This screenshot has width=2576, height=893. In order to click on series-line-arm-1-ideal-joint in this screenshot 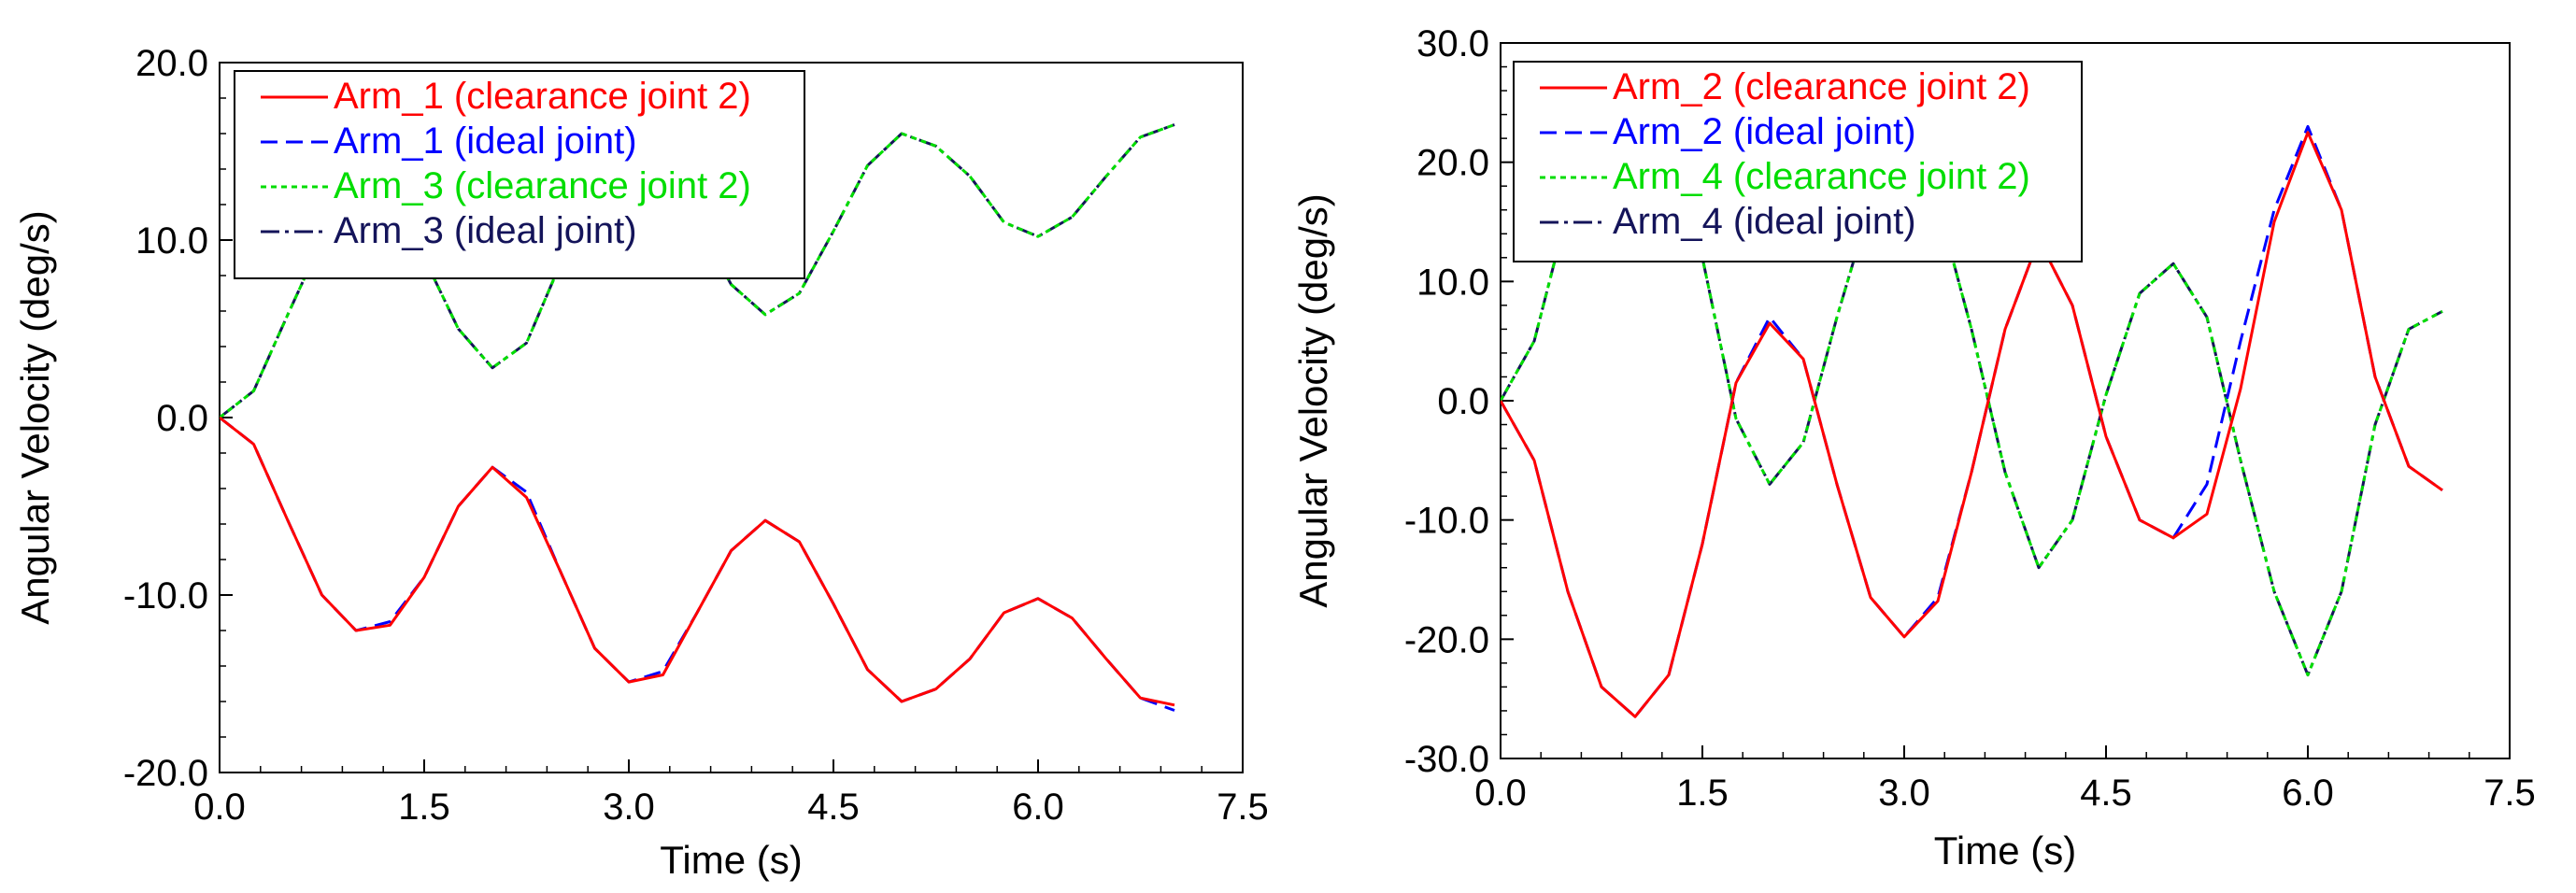, I will do `click(698, 564)`.